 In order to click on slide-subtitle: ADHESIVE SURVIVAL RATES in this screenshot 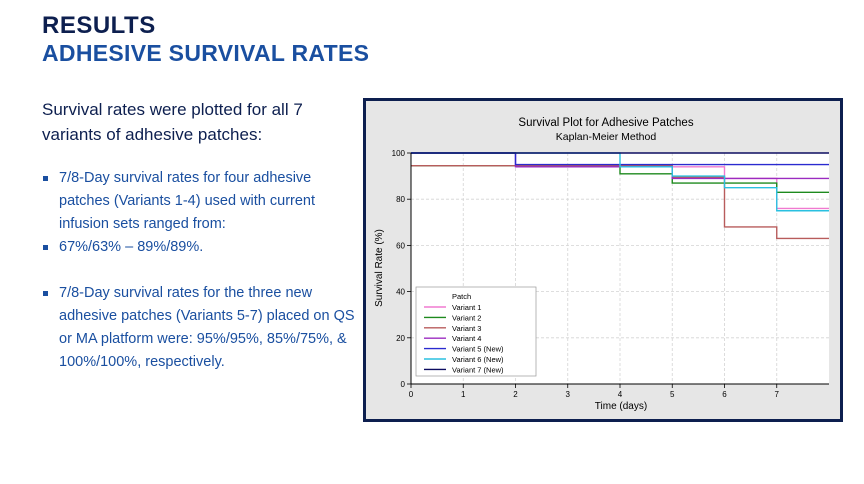, I will do `click(206, 53)`.